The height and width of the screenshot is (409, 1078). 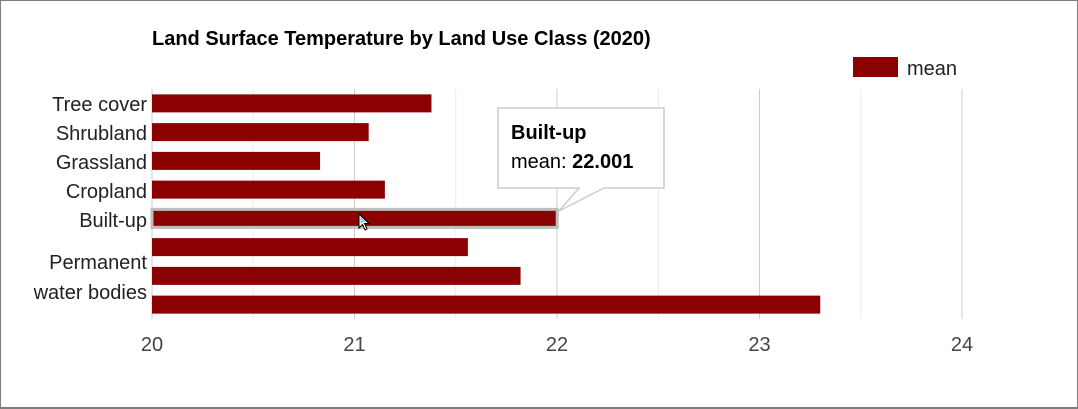 What do you see at coordinates (99, 105) in the screenshot?
I see `category-label: Tree cover` at bounding box center [99, 105].